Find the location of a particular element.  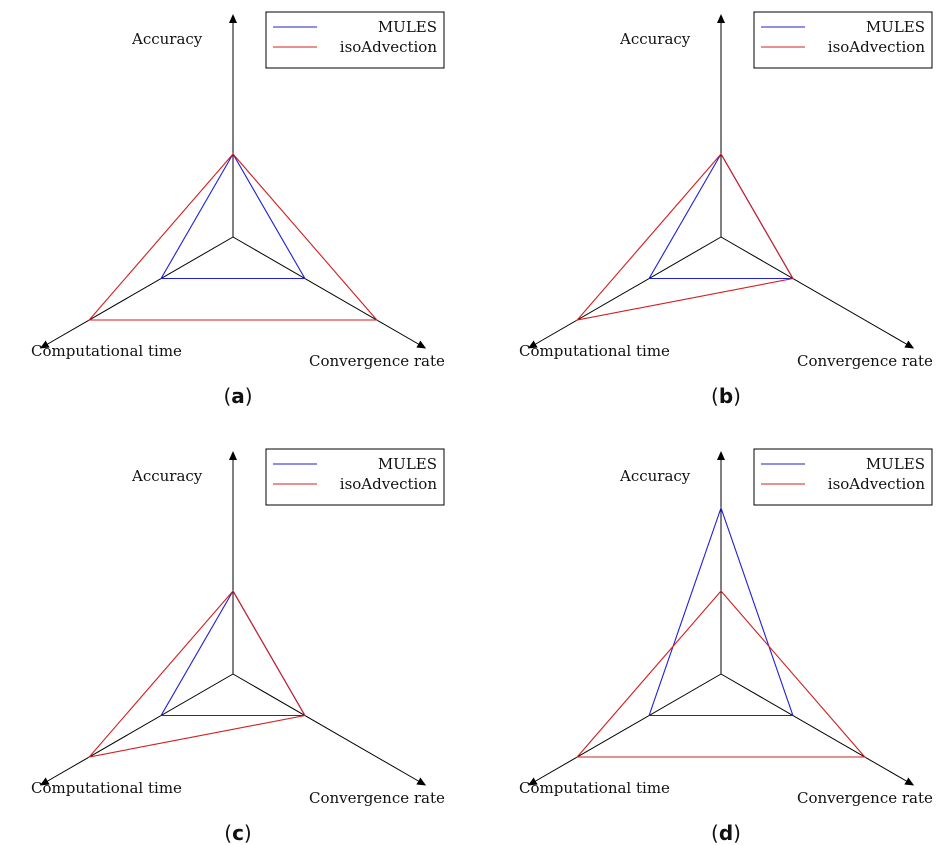

panel-caption: (d) is located at coordinates (726, 833).